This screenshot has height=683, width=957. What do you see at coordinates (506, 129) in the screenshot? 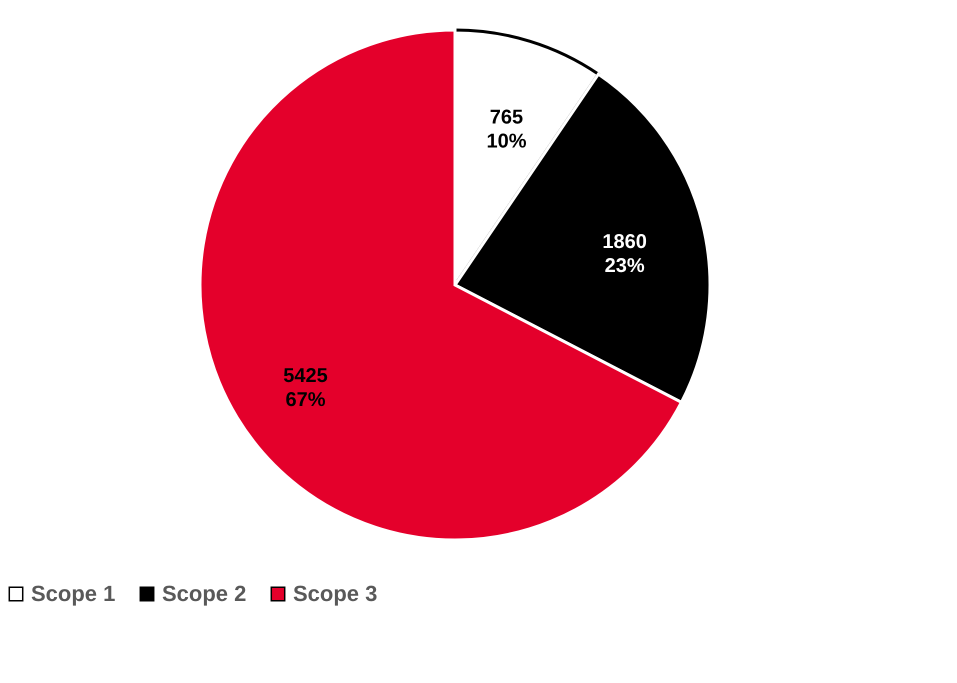
I see `data-label: 765 10%` at bounding box center [506, 129].